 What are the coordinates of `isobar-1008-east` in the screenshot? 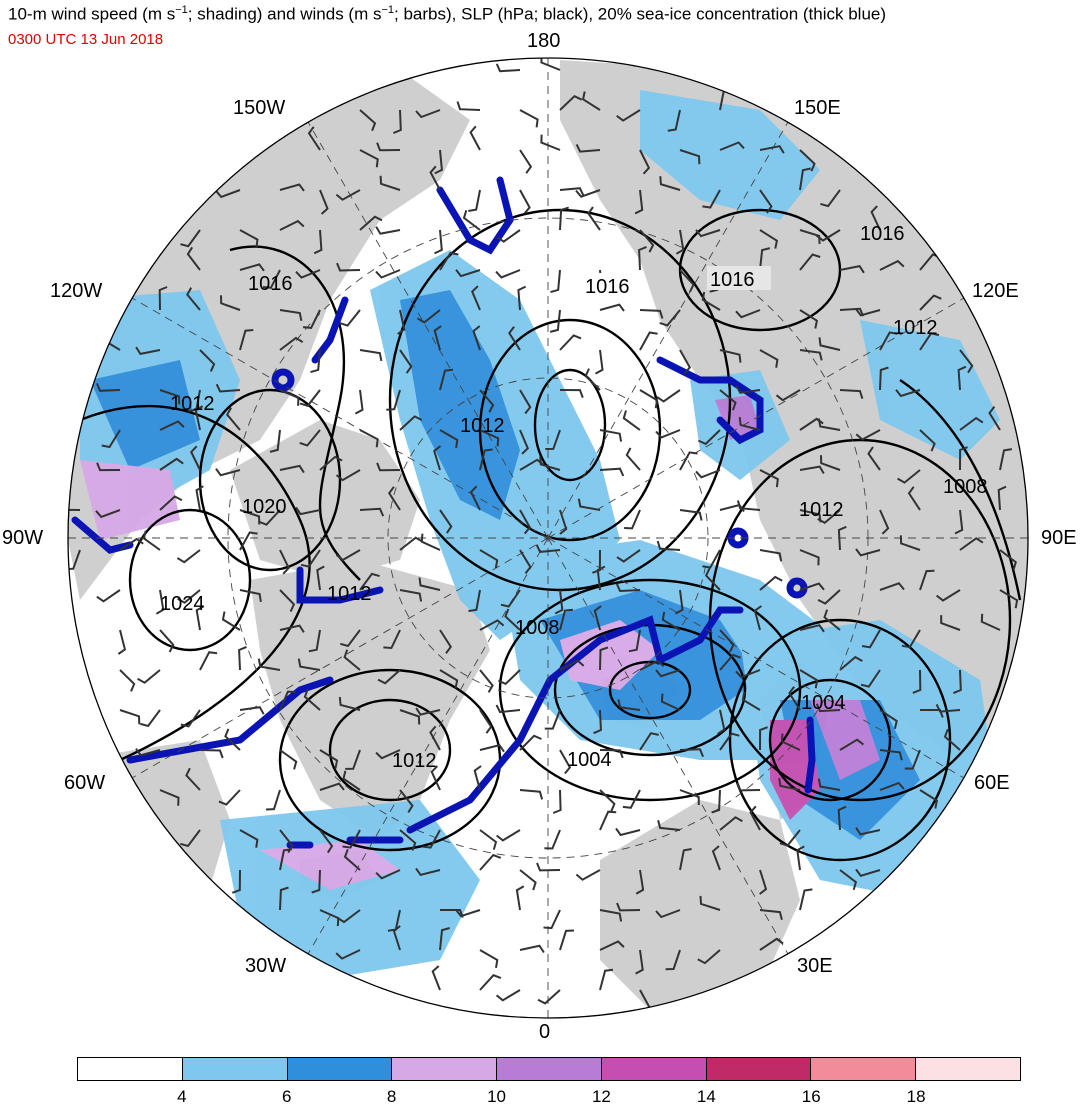 It's located at (960, 490).